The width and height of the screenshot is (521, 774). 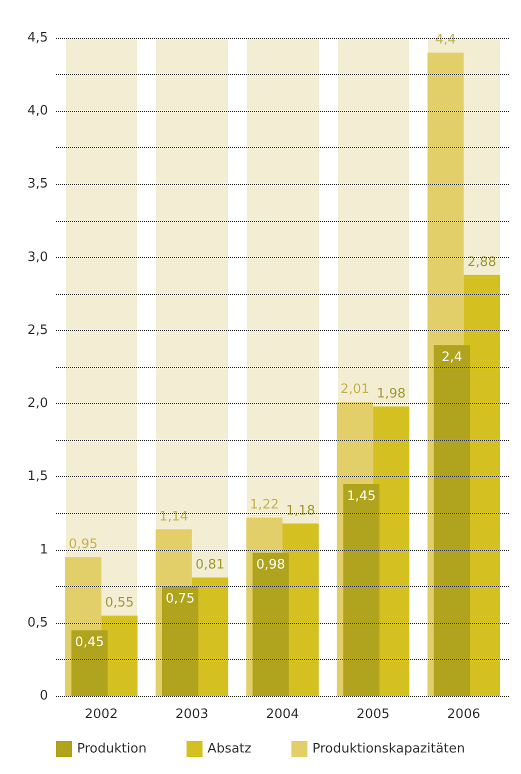 I want to click on y-tick-label: 3,0, so click(x=37, y=257).